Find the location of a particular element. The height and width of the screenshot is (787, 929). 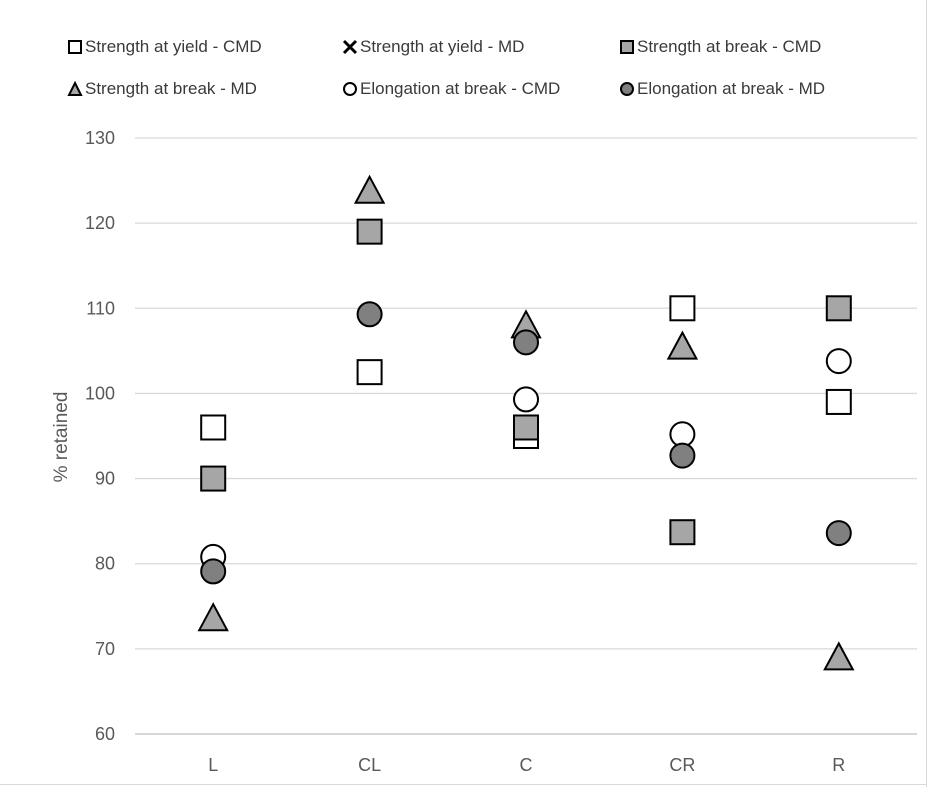

legend-marker-circle-gray is located at coordinates (627, 89).